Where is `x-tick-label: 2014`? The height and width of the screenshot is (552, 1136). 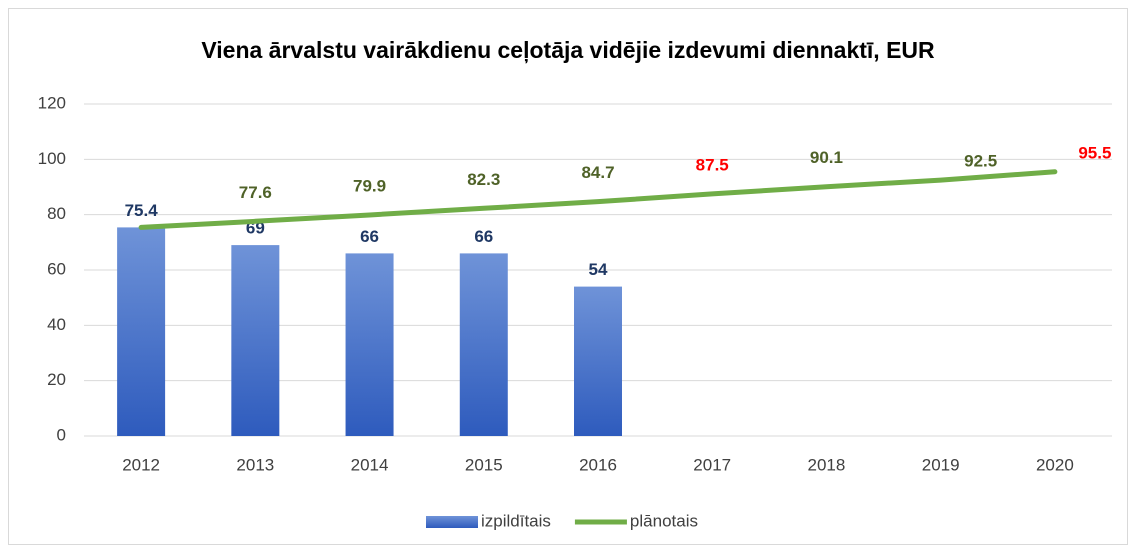 x-tick-label: 2014 is located at coordinates (370, 464).